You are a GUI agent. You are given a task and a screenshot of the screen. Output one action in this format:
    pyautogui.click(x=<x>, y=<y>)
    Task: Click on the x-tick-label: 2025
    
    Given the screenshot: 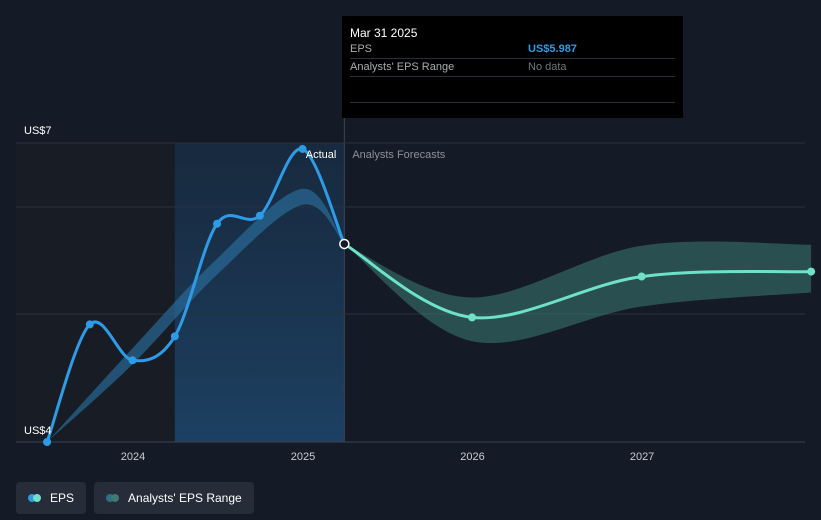 What is the action you would take?
    pyautogui.click(x=303, y=457)
    